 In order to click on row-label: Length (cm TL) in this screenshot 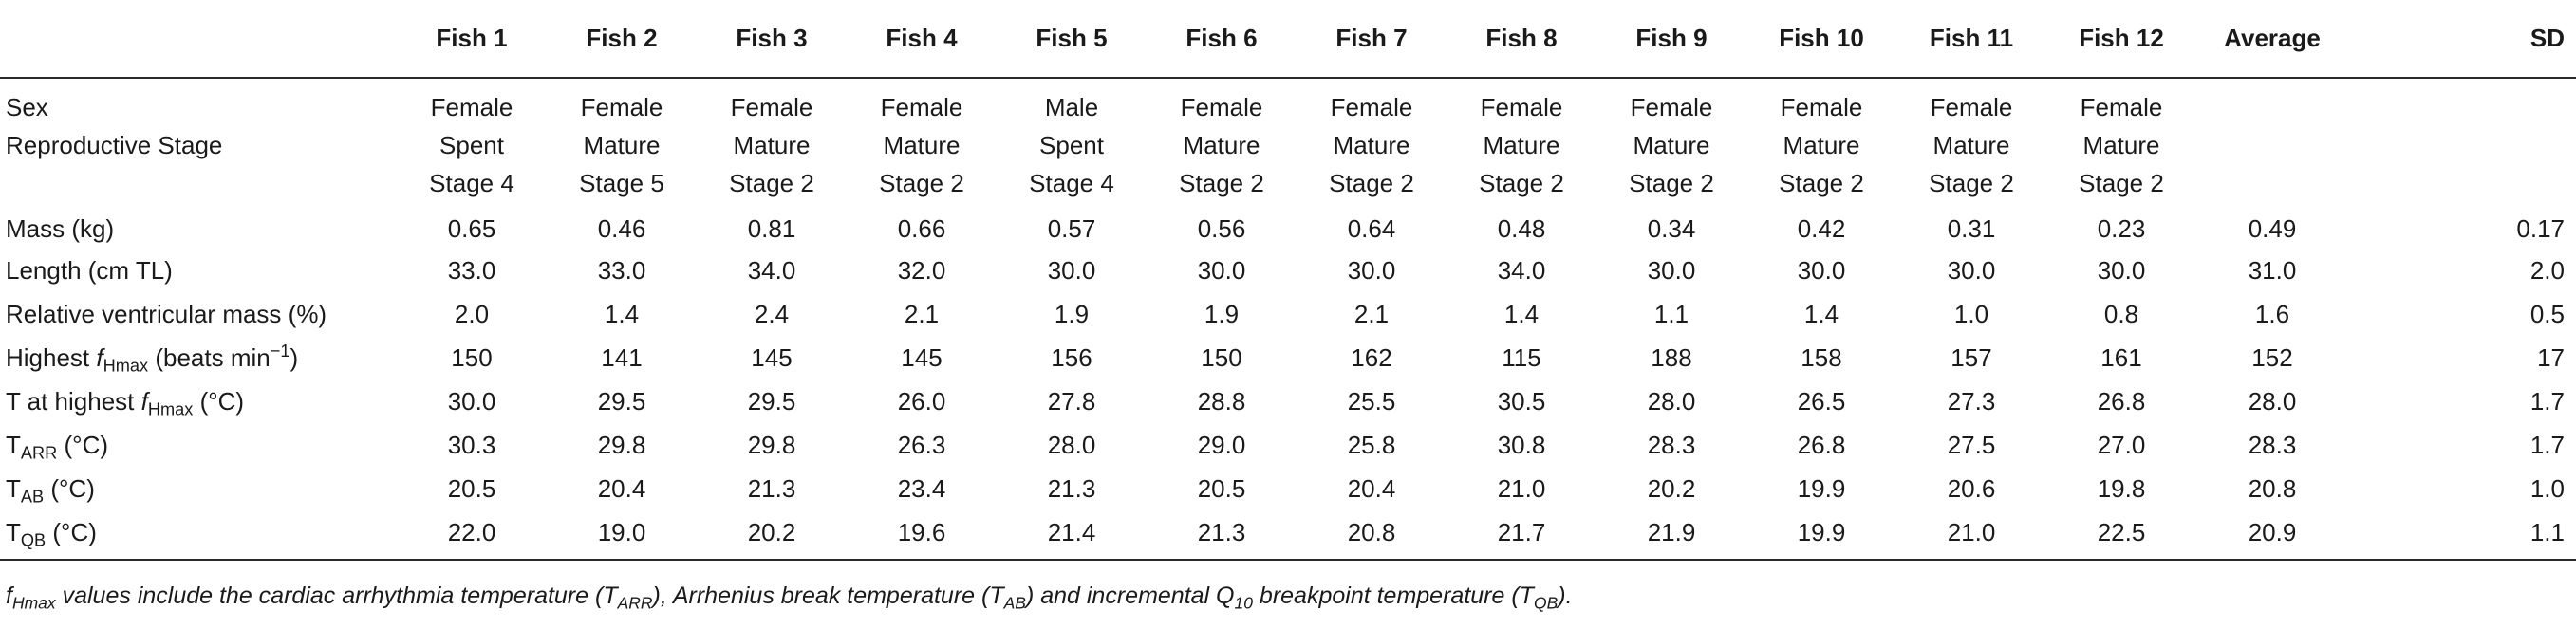, I will do `click(89, 270)`.